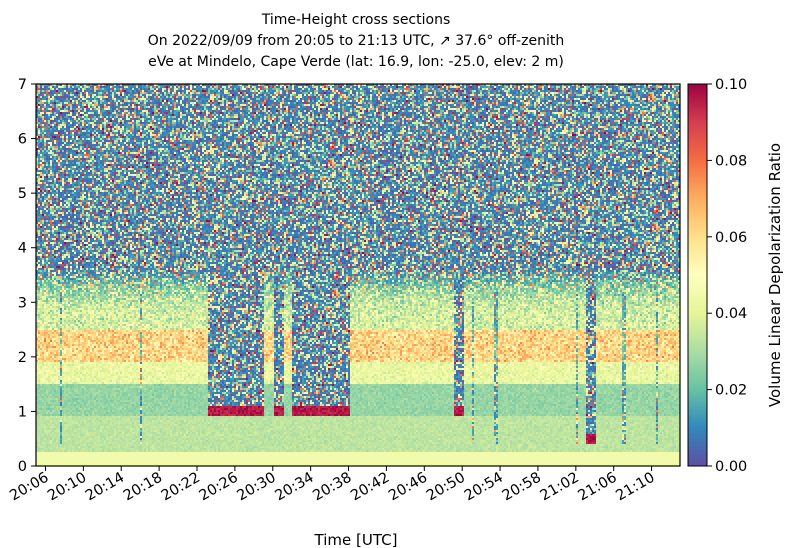 Image resolution: width=785 pixels, height=548 pixels. I want to click on colorbar-label: Volume Linear Depolarization Ratio, so click(775, 275).